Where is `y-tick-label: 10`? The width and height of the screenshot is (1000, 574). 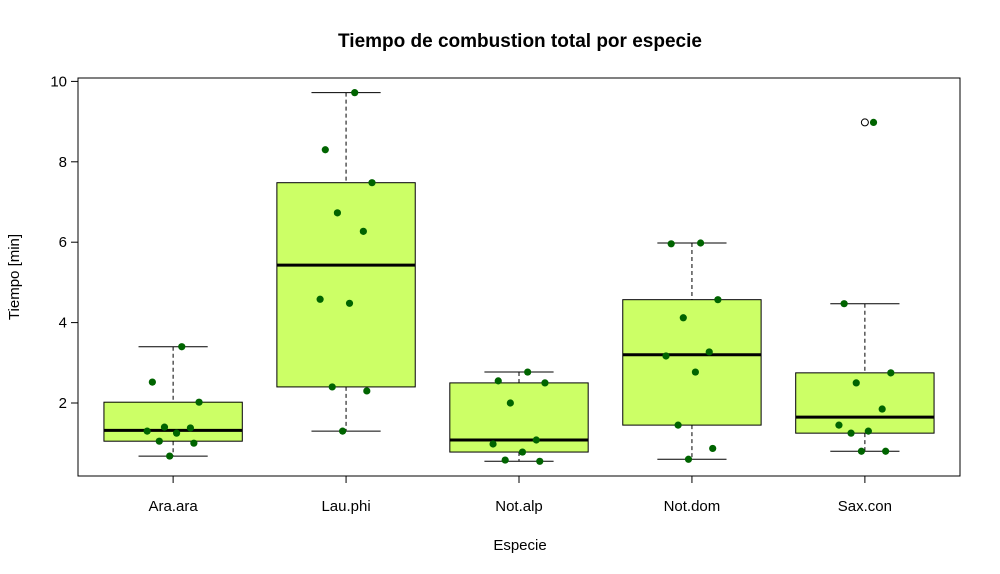
y-tick-label: 10 is located at coordinates (58, 81).